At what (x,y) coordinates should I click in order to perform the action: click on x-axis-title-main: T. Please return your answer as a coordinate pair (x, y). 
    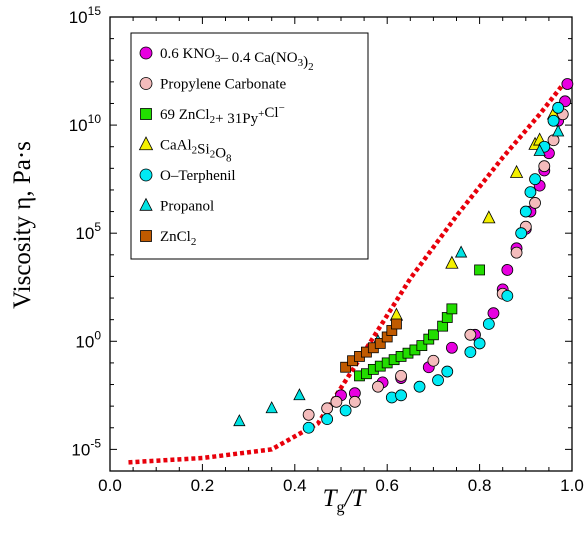
    Looking at the image, I should click on (331, 498).